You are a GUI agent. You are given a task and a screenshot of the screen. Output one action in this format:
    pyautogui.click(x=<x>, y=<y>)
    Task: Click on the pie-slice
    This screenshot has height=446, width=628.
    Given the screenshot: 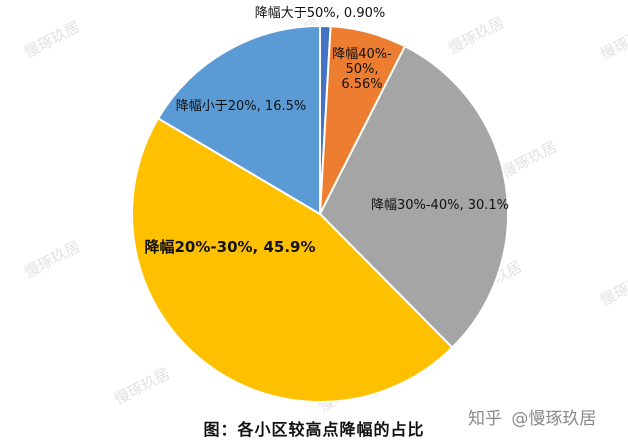 What is the action you would take?
    pyautogui.click(x=238, y=120)
    